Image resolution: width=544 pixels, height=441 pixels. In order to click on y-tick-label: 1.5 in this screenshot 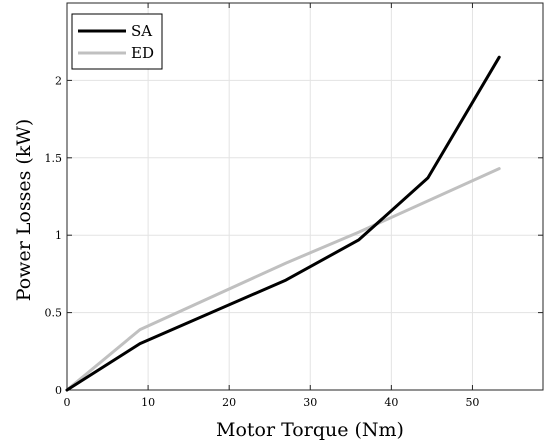, I will do `click(54, 158)`.